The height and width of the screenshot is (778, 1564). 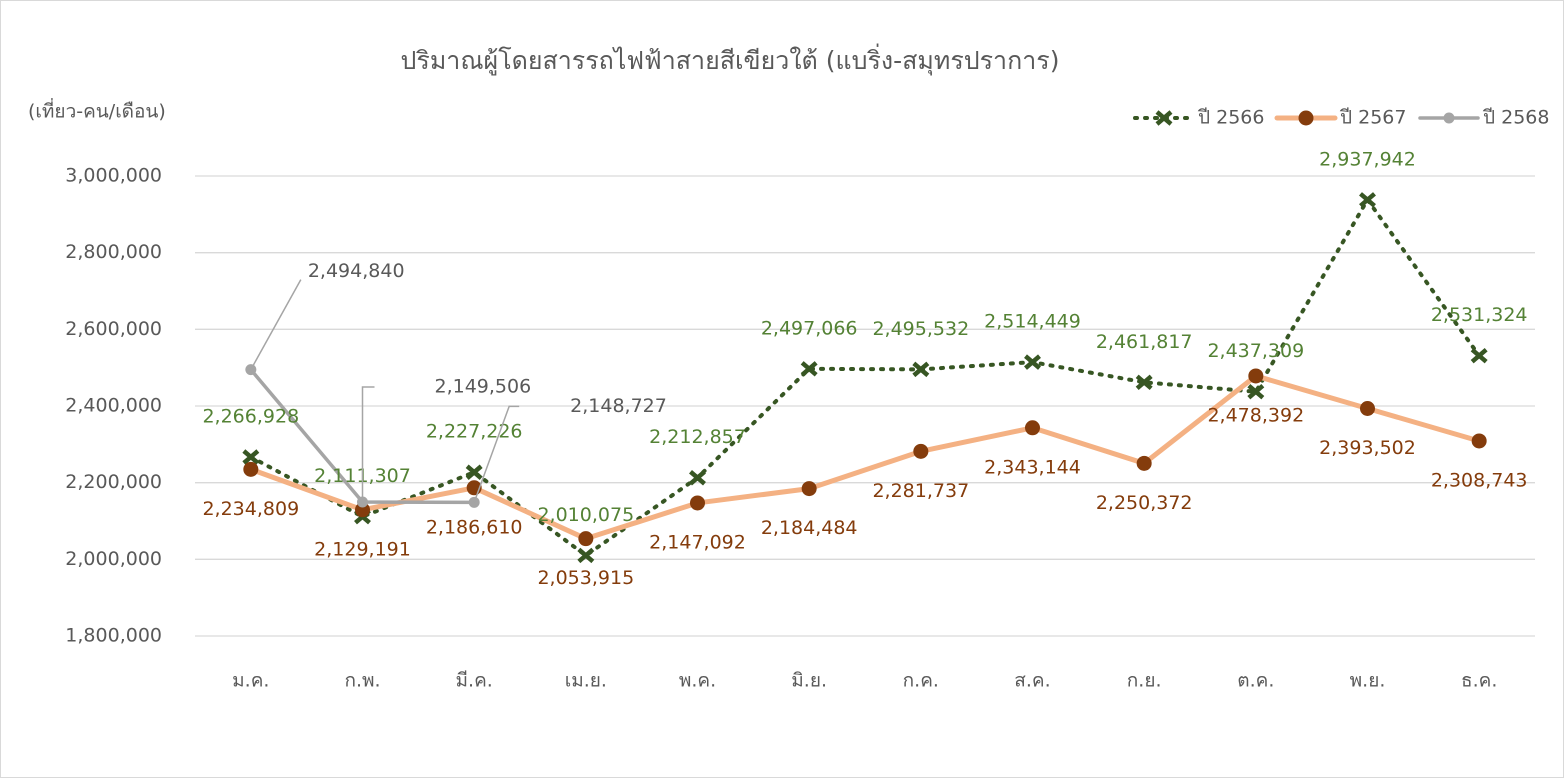 What do you see at coordinates (1255, 681) in the screenshot?
I see `x-tick-label: ต.ค.` at bounding box center [1255, 681].